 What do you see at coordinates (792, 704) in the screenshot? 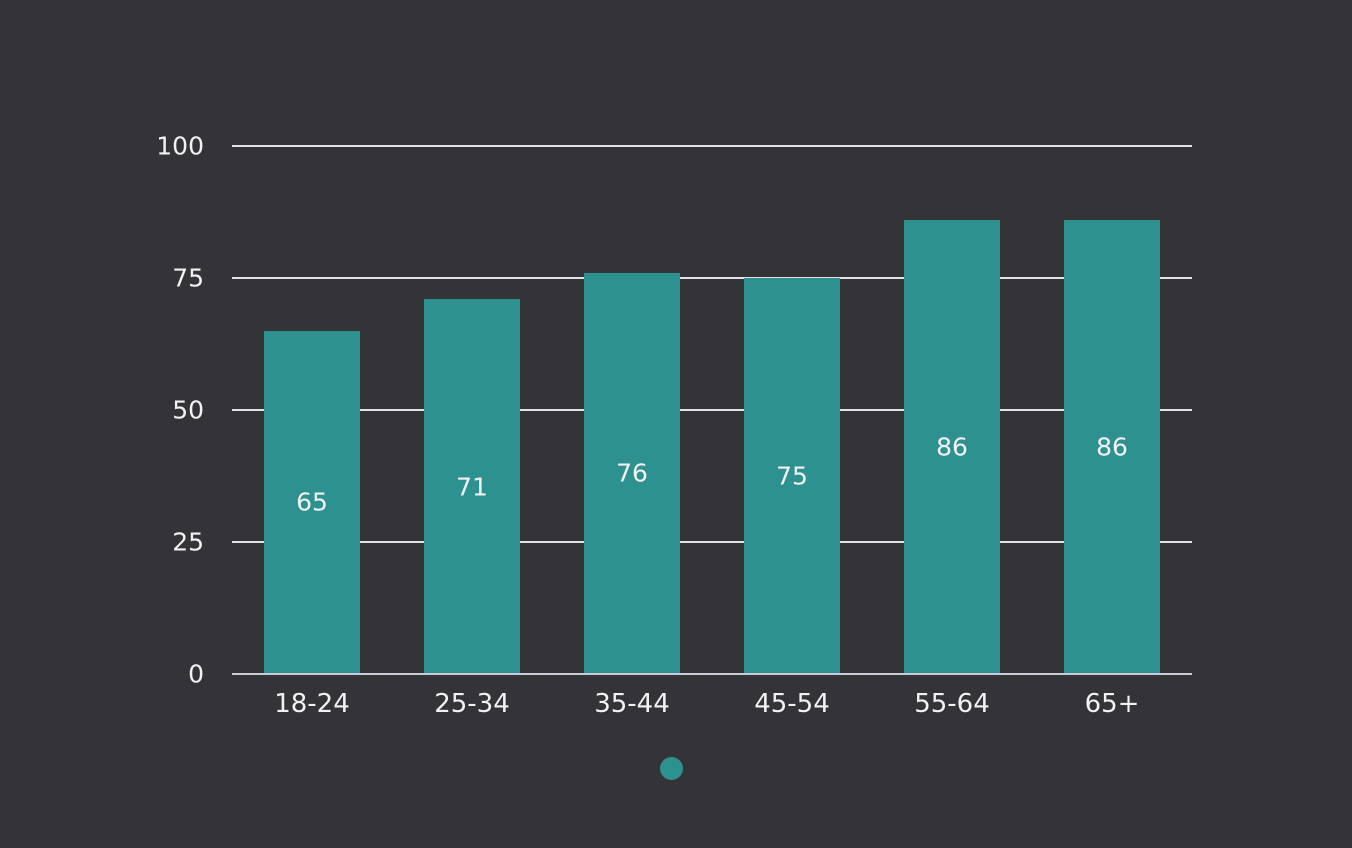
I see `x-tick-label: 45-54` at bounding box center [792, 704].